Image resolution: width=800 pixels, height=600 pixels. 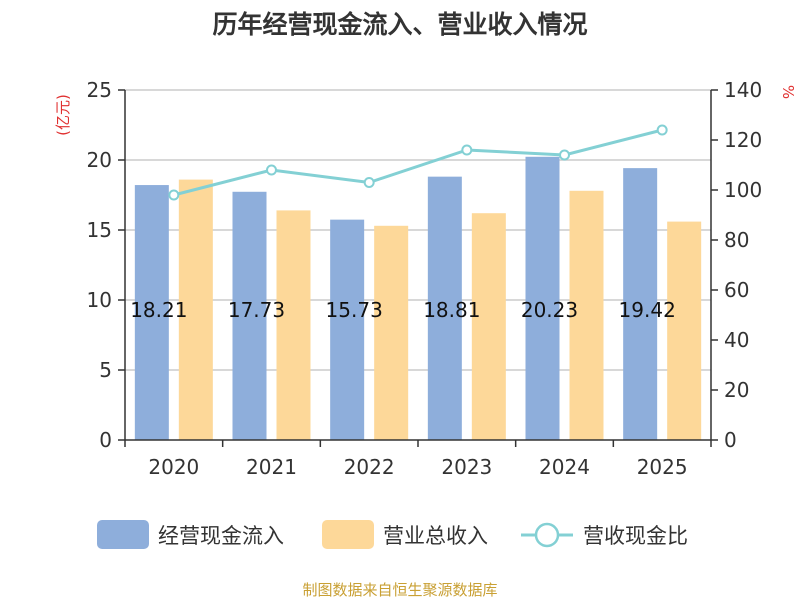 I want to click on y-left-tick-label: 25, so click(x=99, y=90).